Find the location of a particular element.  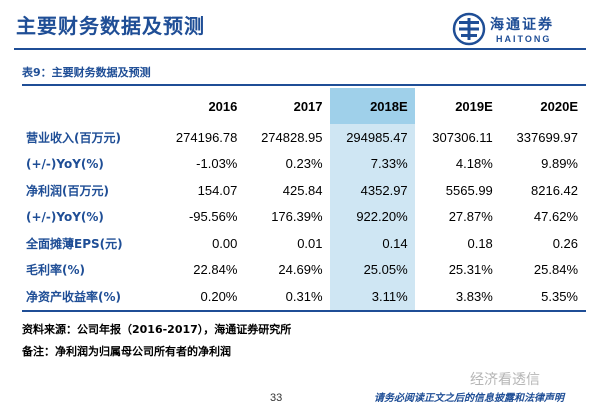

table-cell: 27.87% is located at coordinates (470, 217).